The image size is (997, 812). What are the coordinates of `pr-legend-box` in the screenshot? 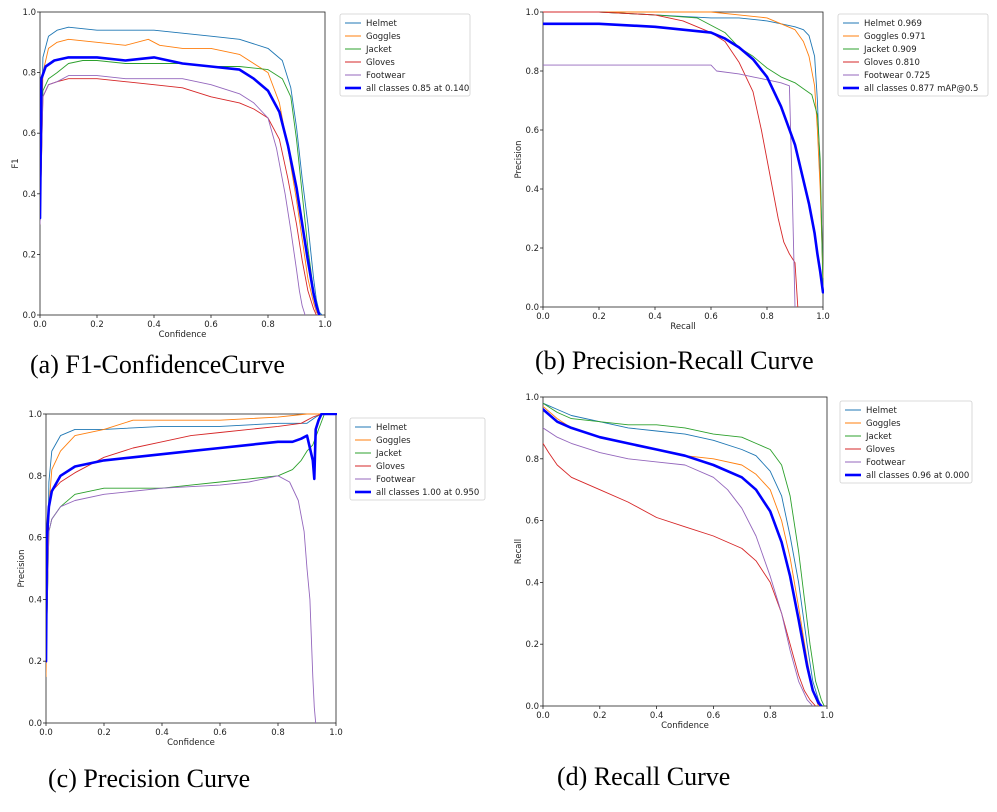 It's located at (913, 55).